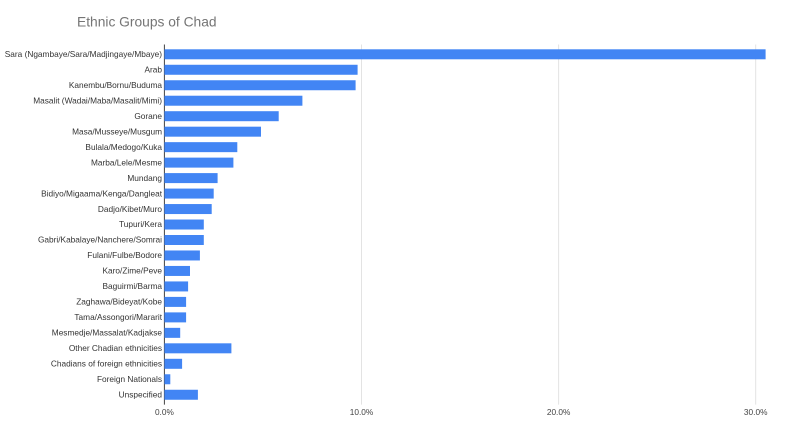  Describe the element at coordinates (559, 412) in the screenshot. I see `svg-text: 20.0%` at that location.